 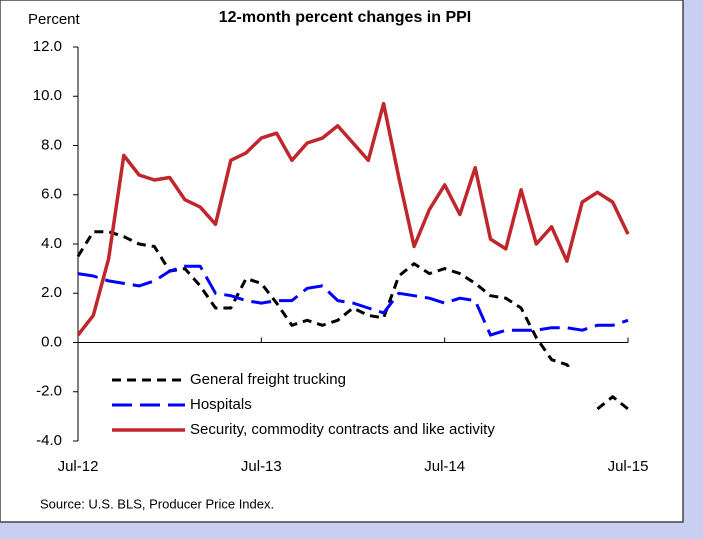 I want to click on legend-label: General freight trucking, so click(x=268, y=379).